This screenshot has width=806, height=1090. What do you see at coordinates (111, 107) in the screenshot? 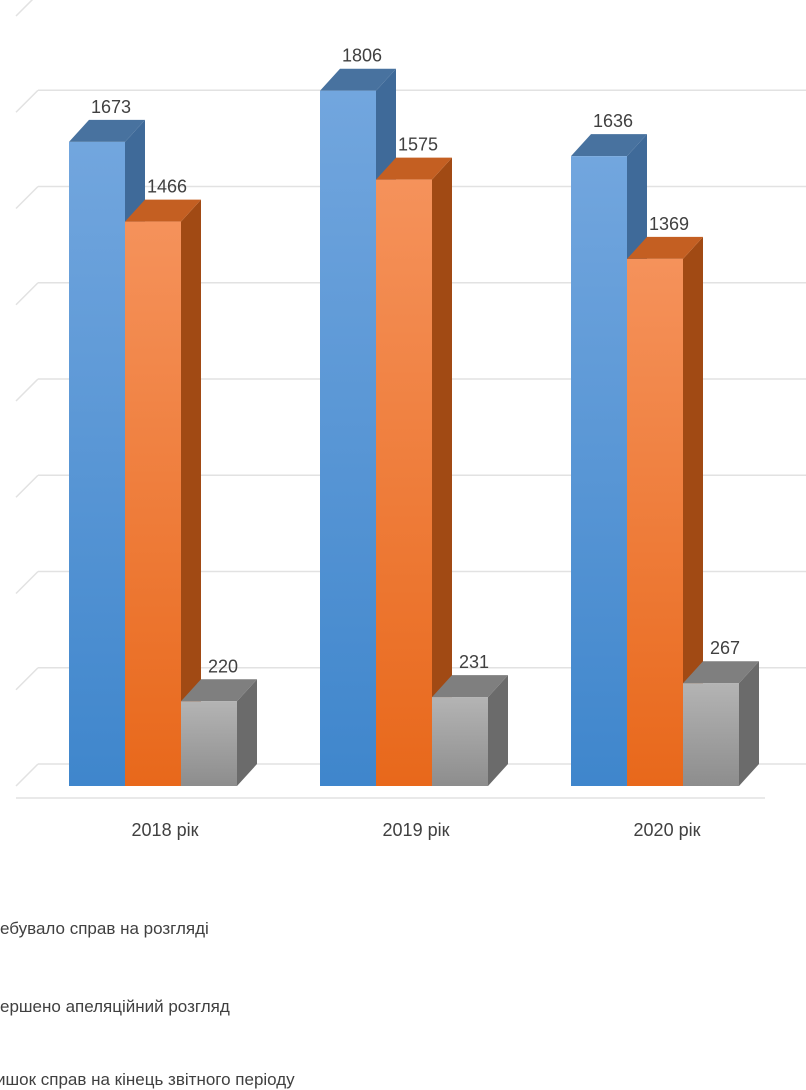
I see `data-label: 1673` at bounding box center [111, 107].